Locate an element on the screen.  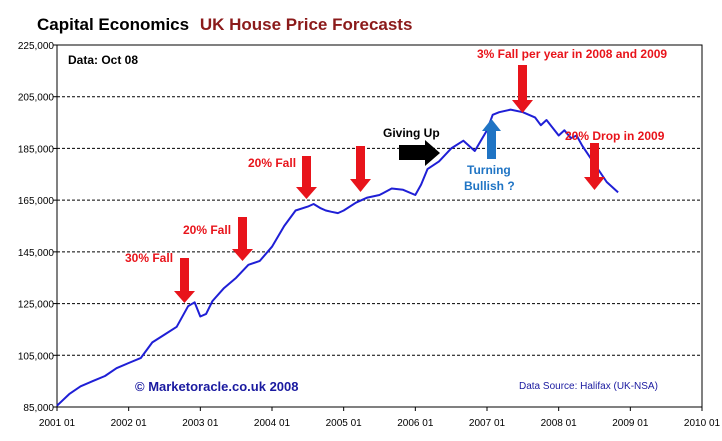
x-tick-label: 2002 01 is located at coordinates (129, 423).